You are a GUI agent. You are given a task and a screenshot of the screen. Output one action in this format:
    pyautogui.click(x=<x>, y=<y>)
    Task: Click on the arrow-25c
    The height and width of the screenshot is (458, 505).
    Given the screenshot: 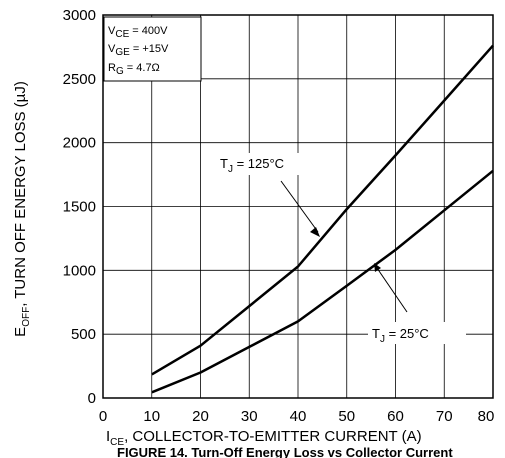 What is the action you would take?
    pyautogui.click(x=392, y=290)
    